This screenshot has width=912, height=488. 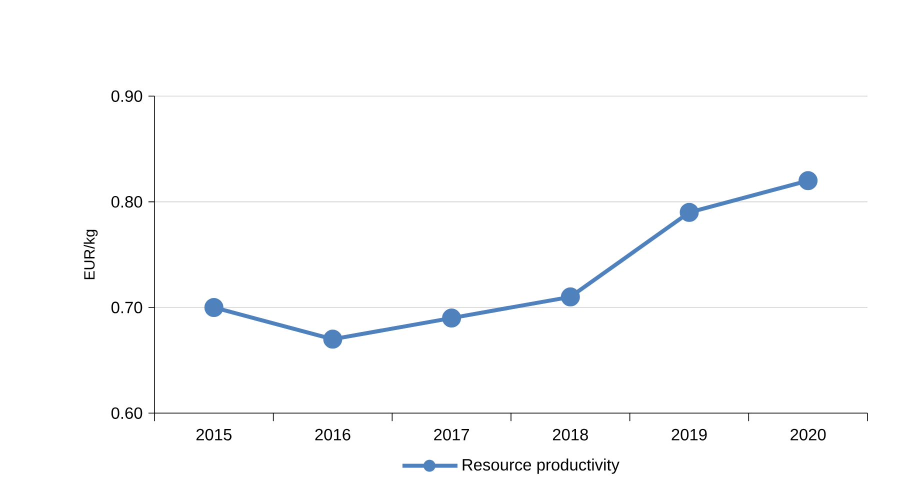 I want to click on x-tick-label: 2018, so click(x=570, y=434).